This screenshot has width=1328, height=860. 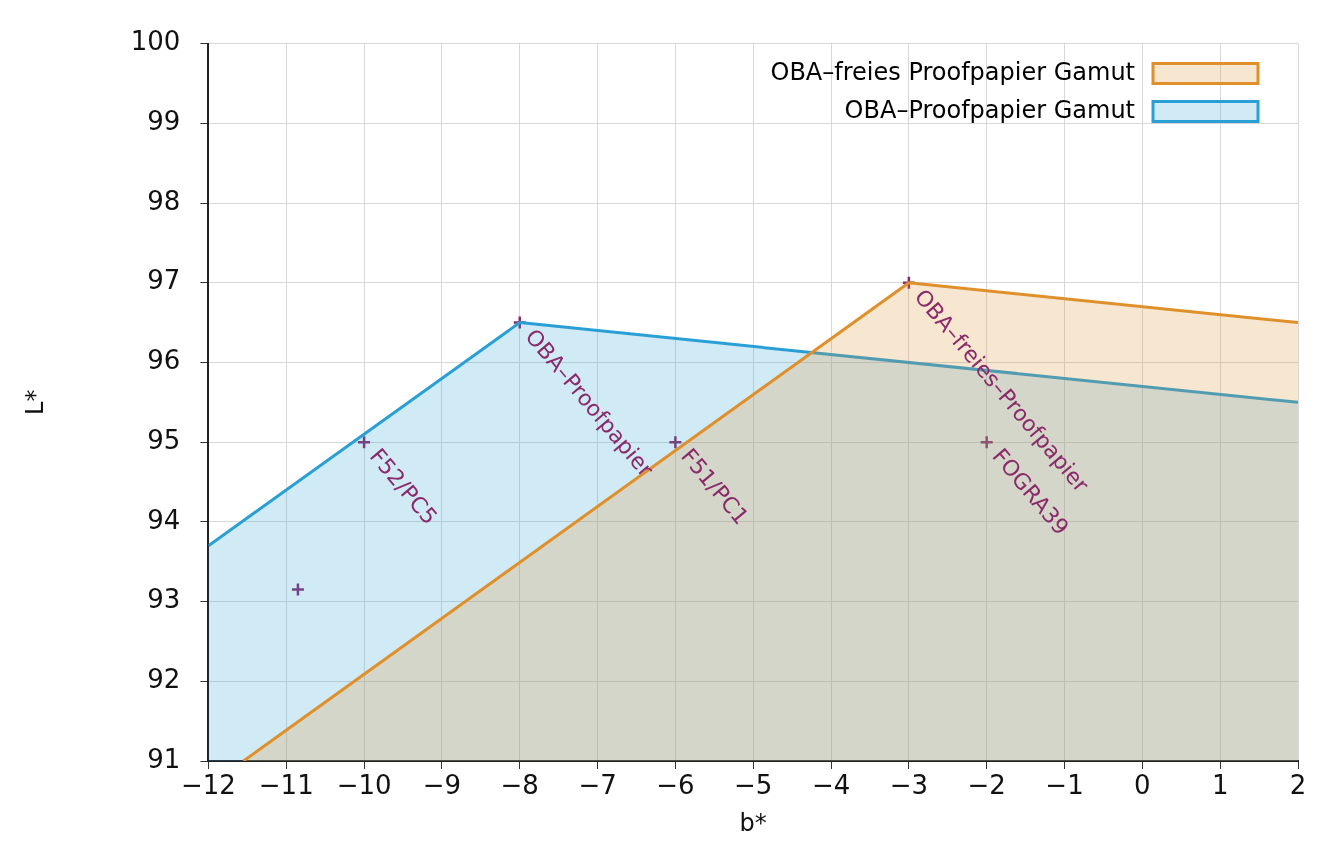 What do you see at coordinates (164, 439) in the screenshot?
I see `y-tick-label: 95` at bounding box center [164, 439].